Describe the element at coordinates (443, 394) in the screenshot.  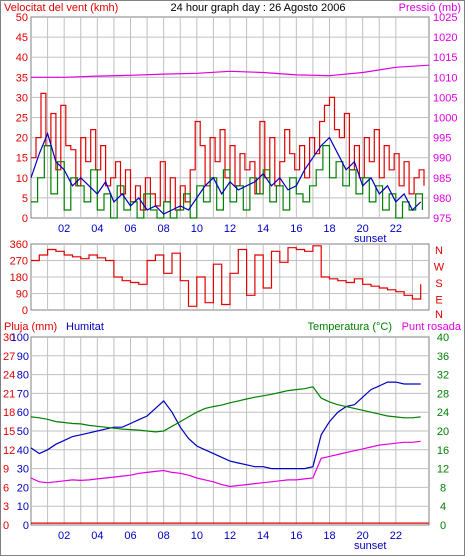
I see `temperature-tick-label: 28` at that location.